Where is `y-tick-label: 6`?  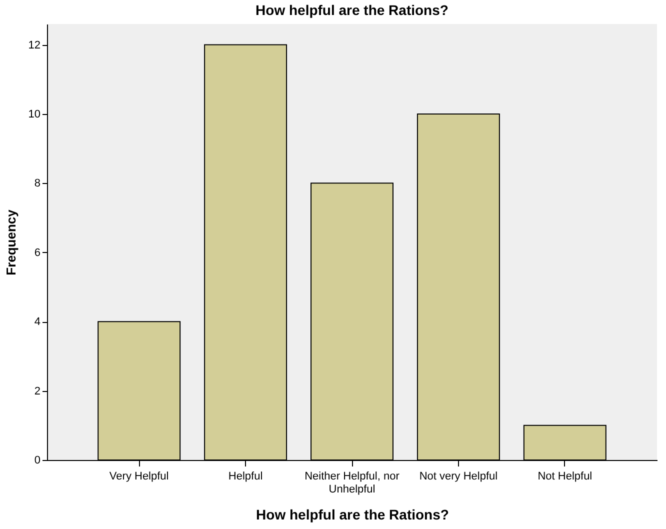
y-tick-label: 6 is located at coordinates (37, 252).